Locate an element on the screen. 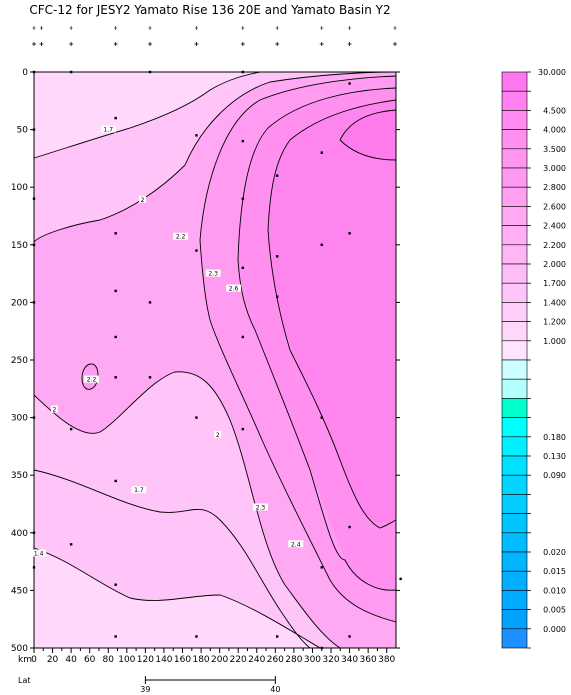  contour-label: 2.6 is located at coordinates (234, 289).